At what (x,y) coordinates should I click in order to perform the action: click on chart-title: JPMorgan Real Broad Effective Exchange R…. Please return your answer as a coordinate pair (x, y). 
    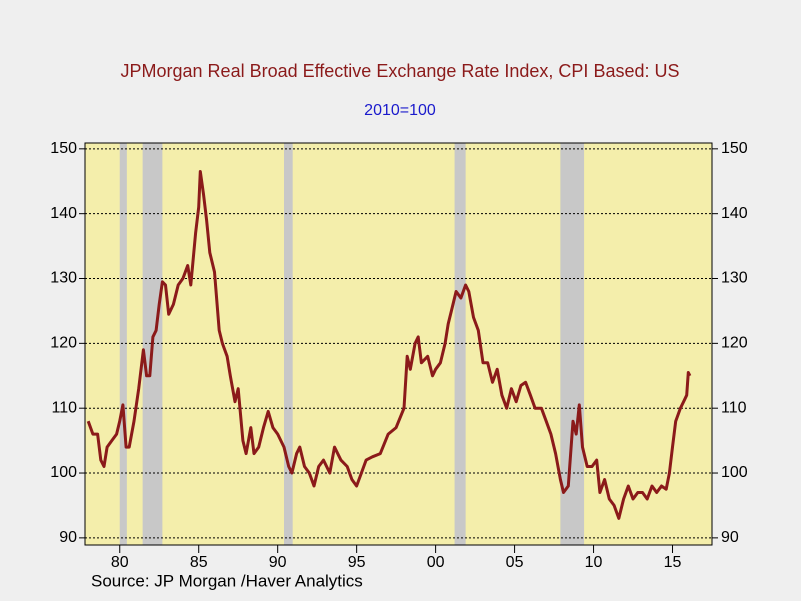
    Looking at the image, I should click on (400, 71).